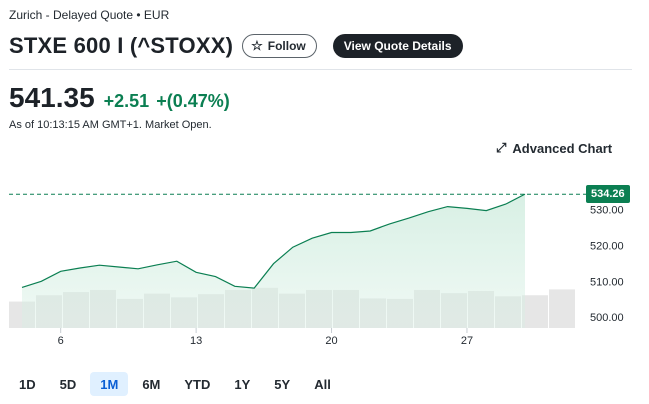  I want to click on current-price: 541.35, so click(52, 97).